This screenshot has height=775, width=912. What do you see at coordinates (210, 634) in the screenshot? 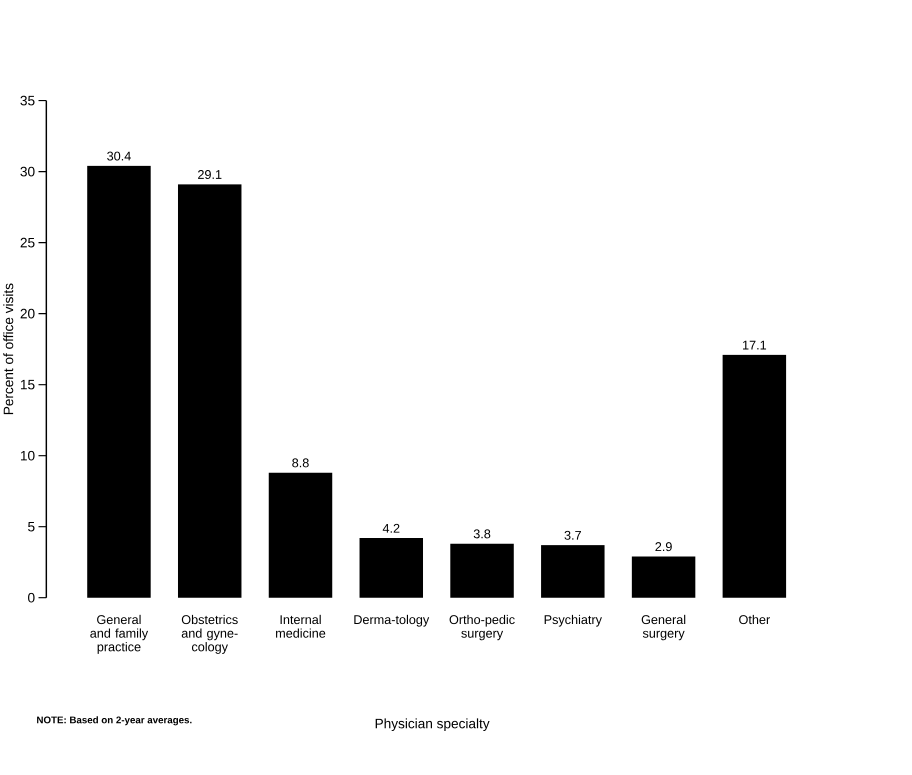
I see `x-tick-label: Obstetrics and gyne-cology` at bounding box center [210, 634].